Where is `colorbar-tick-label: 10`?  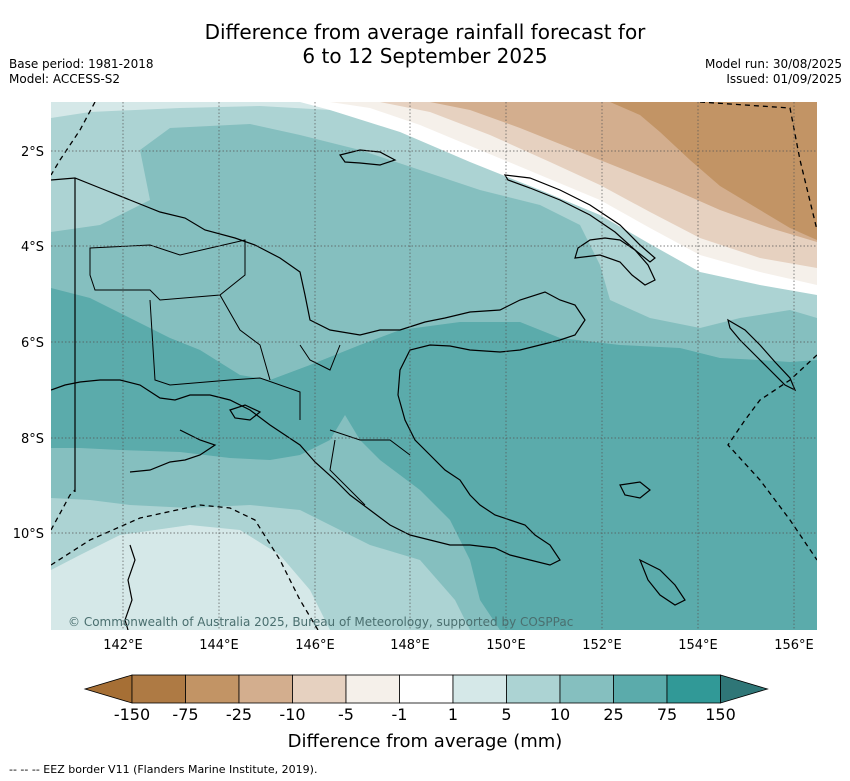
colorbar-tick-label: 10 is located at coordinates (560, 714).